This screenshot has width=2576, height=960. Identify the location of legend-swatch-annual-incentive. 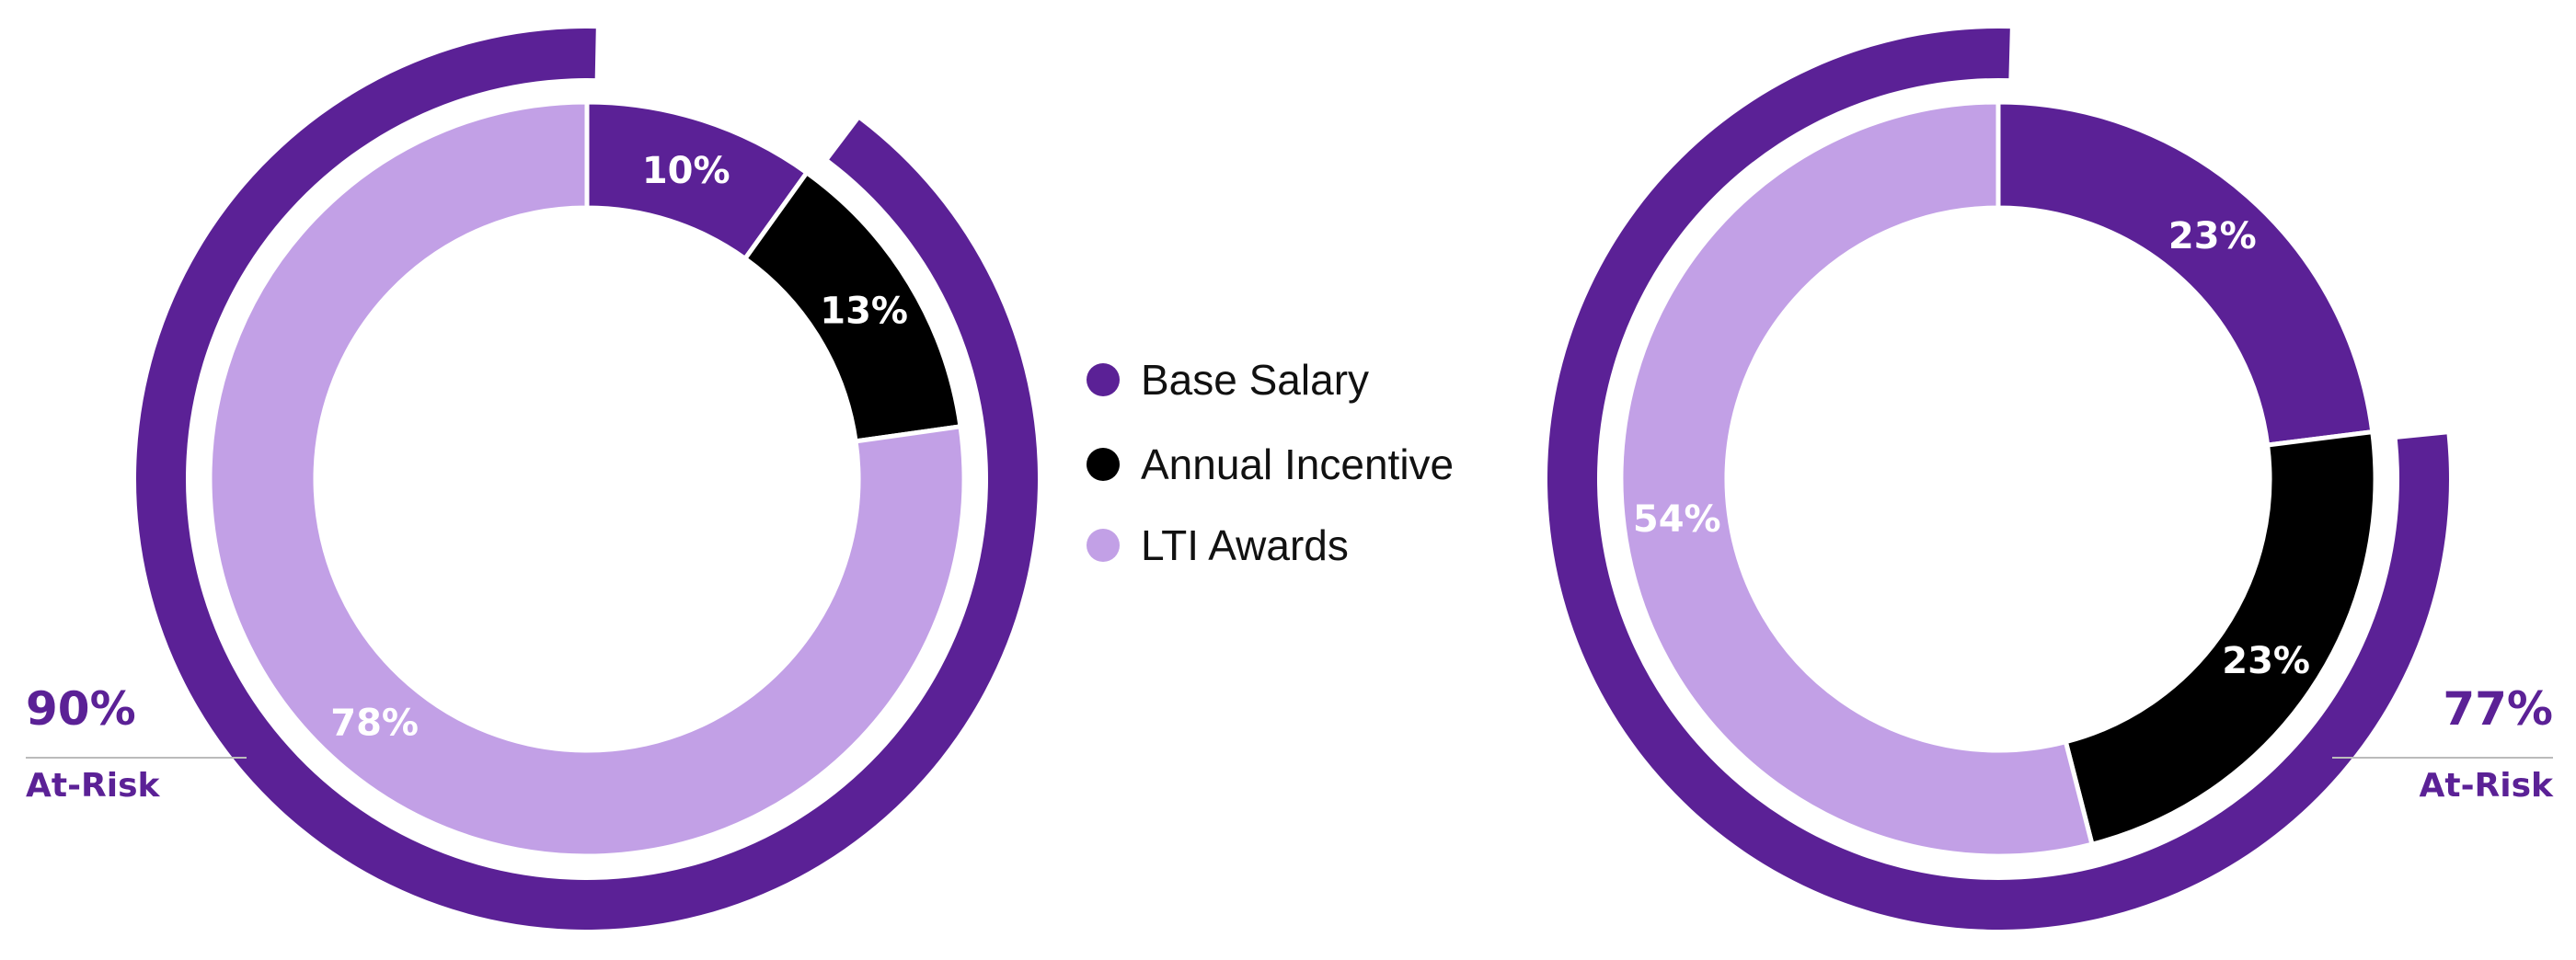
(1103, 464).